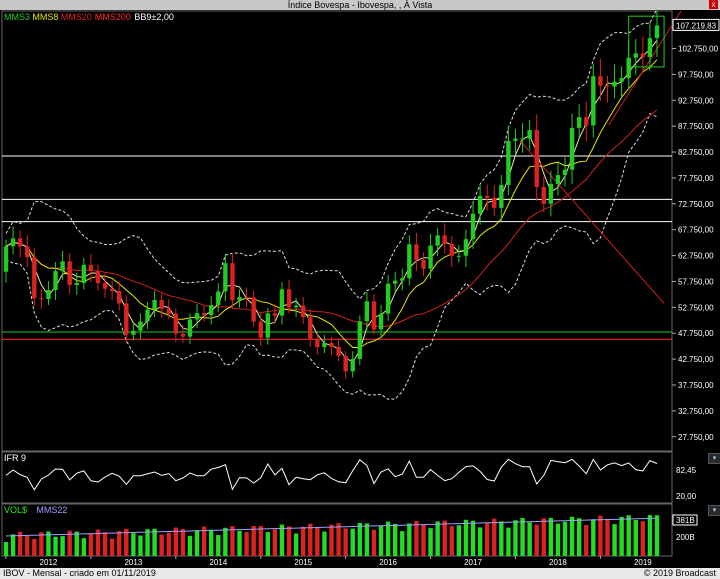 Image resolution: width=720 pixels, height=579 pixels. What do you see at coordinates (17, 17) in the screenshot?
I see `legend-item: MMS3` at bounding box center [17, 17].